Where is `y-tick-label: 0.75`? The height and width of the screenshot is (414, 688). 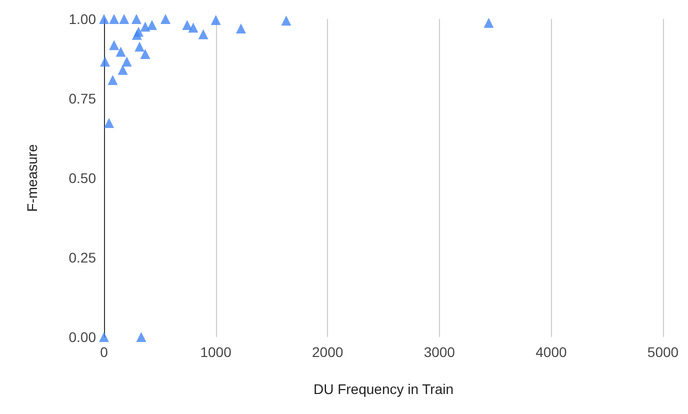 y-tick-label: 0.75 is located at coordinates (82, 98).